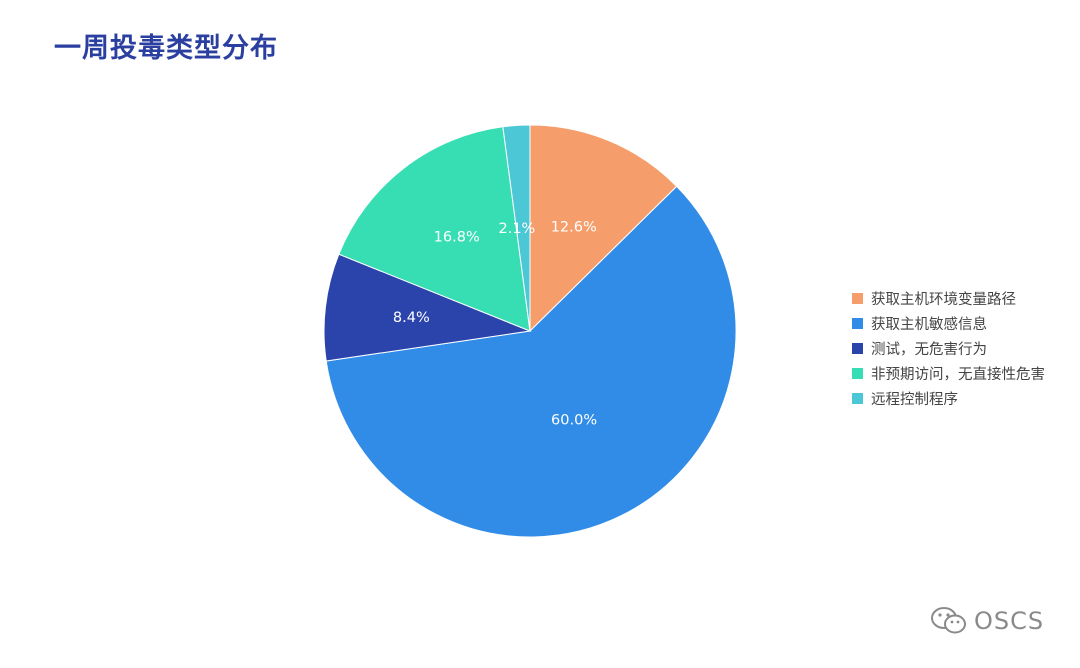 The width and height of the screenshot is (1080, 668). I want to click on legend-label: 获取主机环境变量路径, so click(943, 300).